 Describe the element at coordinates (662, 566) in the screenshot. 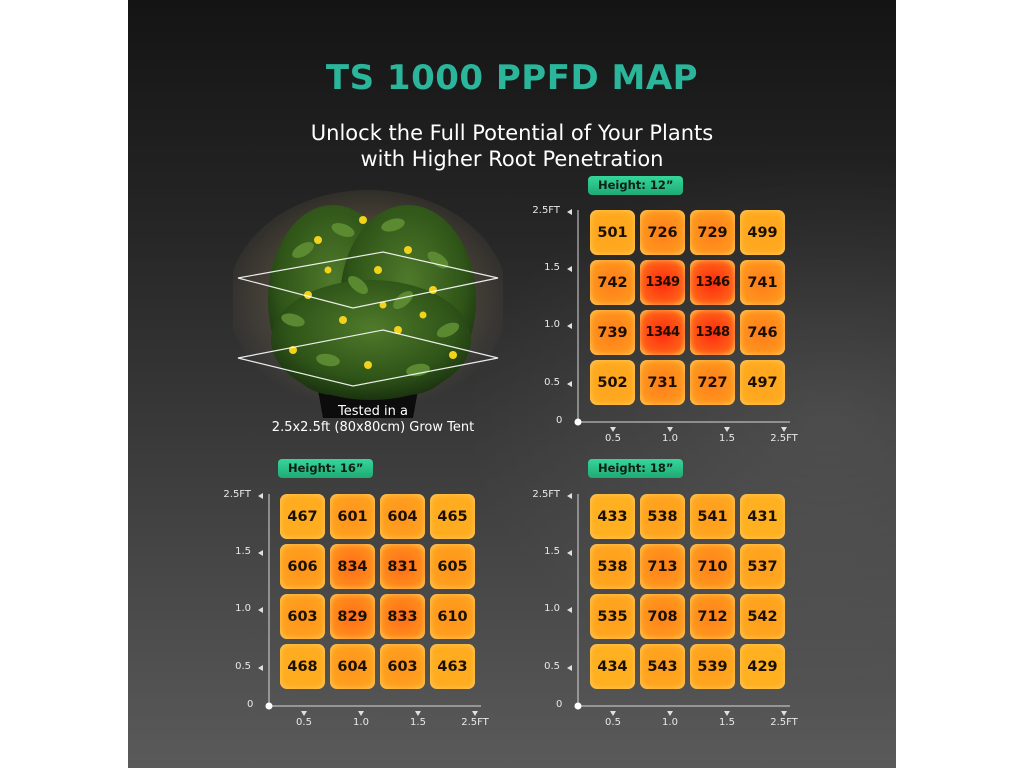

I see `ppfd-cell: 713` at that location.